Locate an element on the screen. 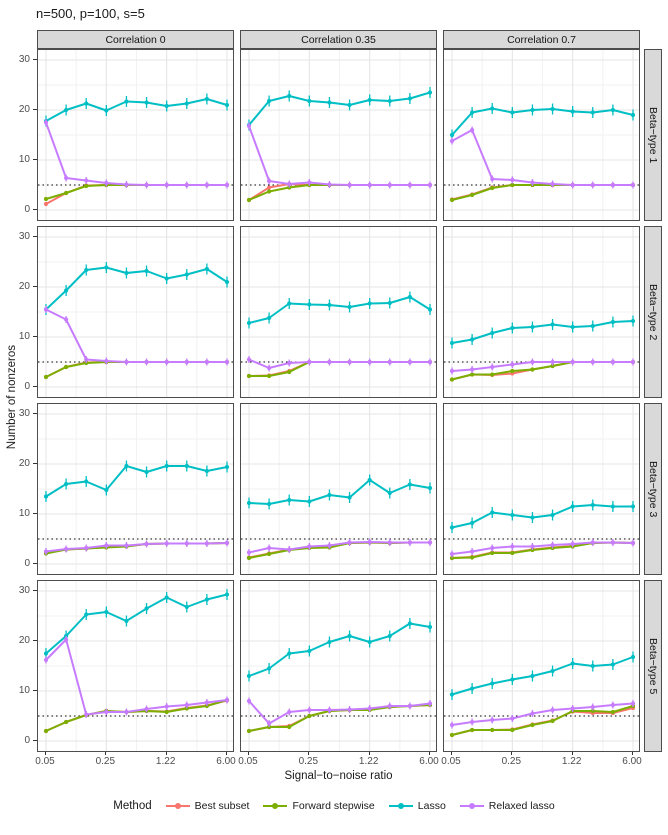 This screenshot has width=668, height=835. legend-item-label: Best subset is located at coordinates (222, 806).